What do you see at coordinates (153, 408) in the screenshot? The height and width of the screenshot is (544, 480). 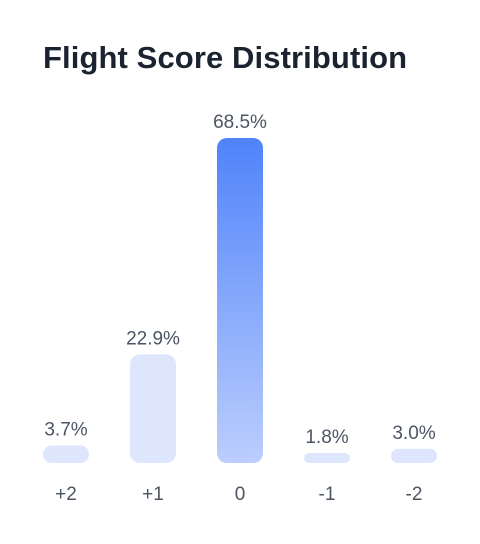 I see `bar-+1` at bounding box center [153, 408].